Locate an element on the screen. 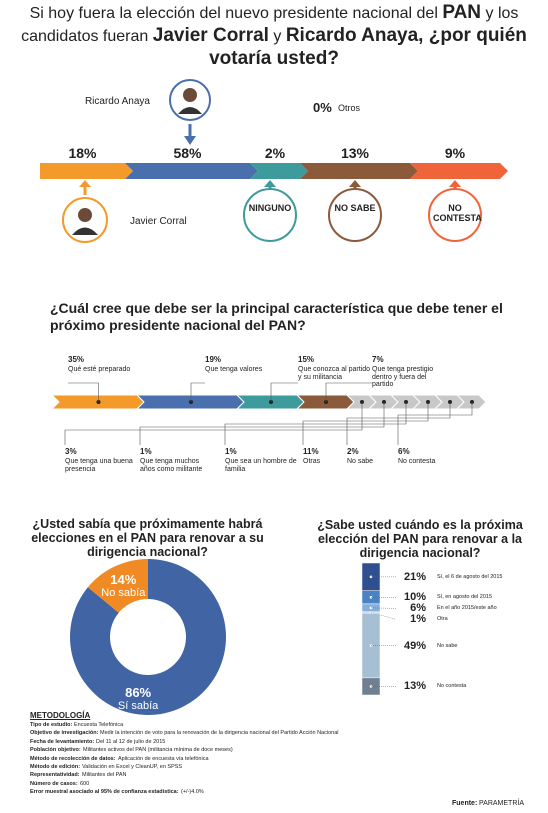 This screenshot has width=548, height=813. value-label: 3% is located at coordinates (71, 451).